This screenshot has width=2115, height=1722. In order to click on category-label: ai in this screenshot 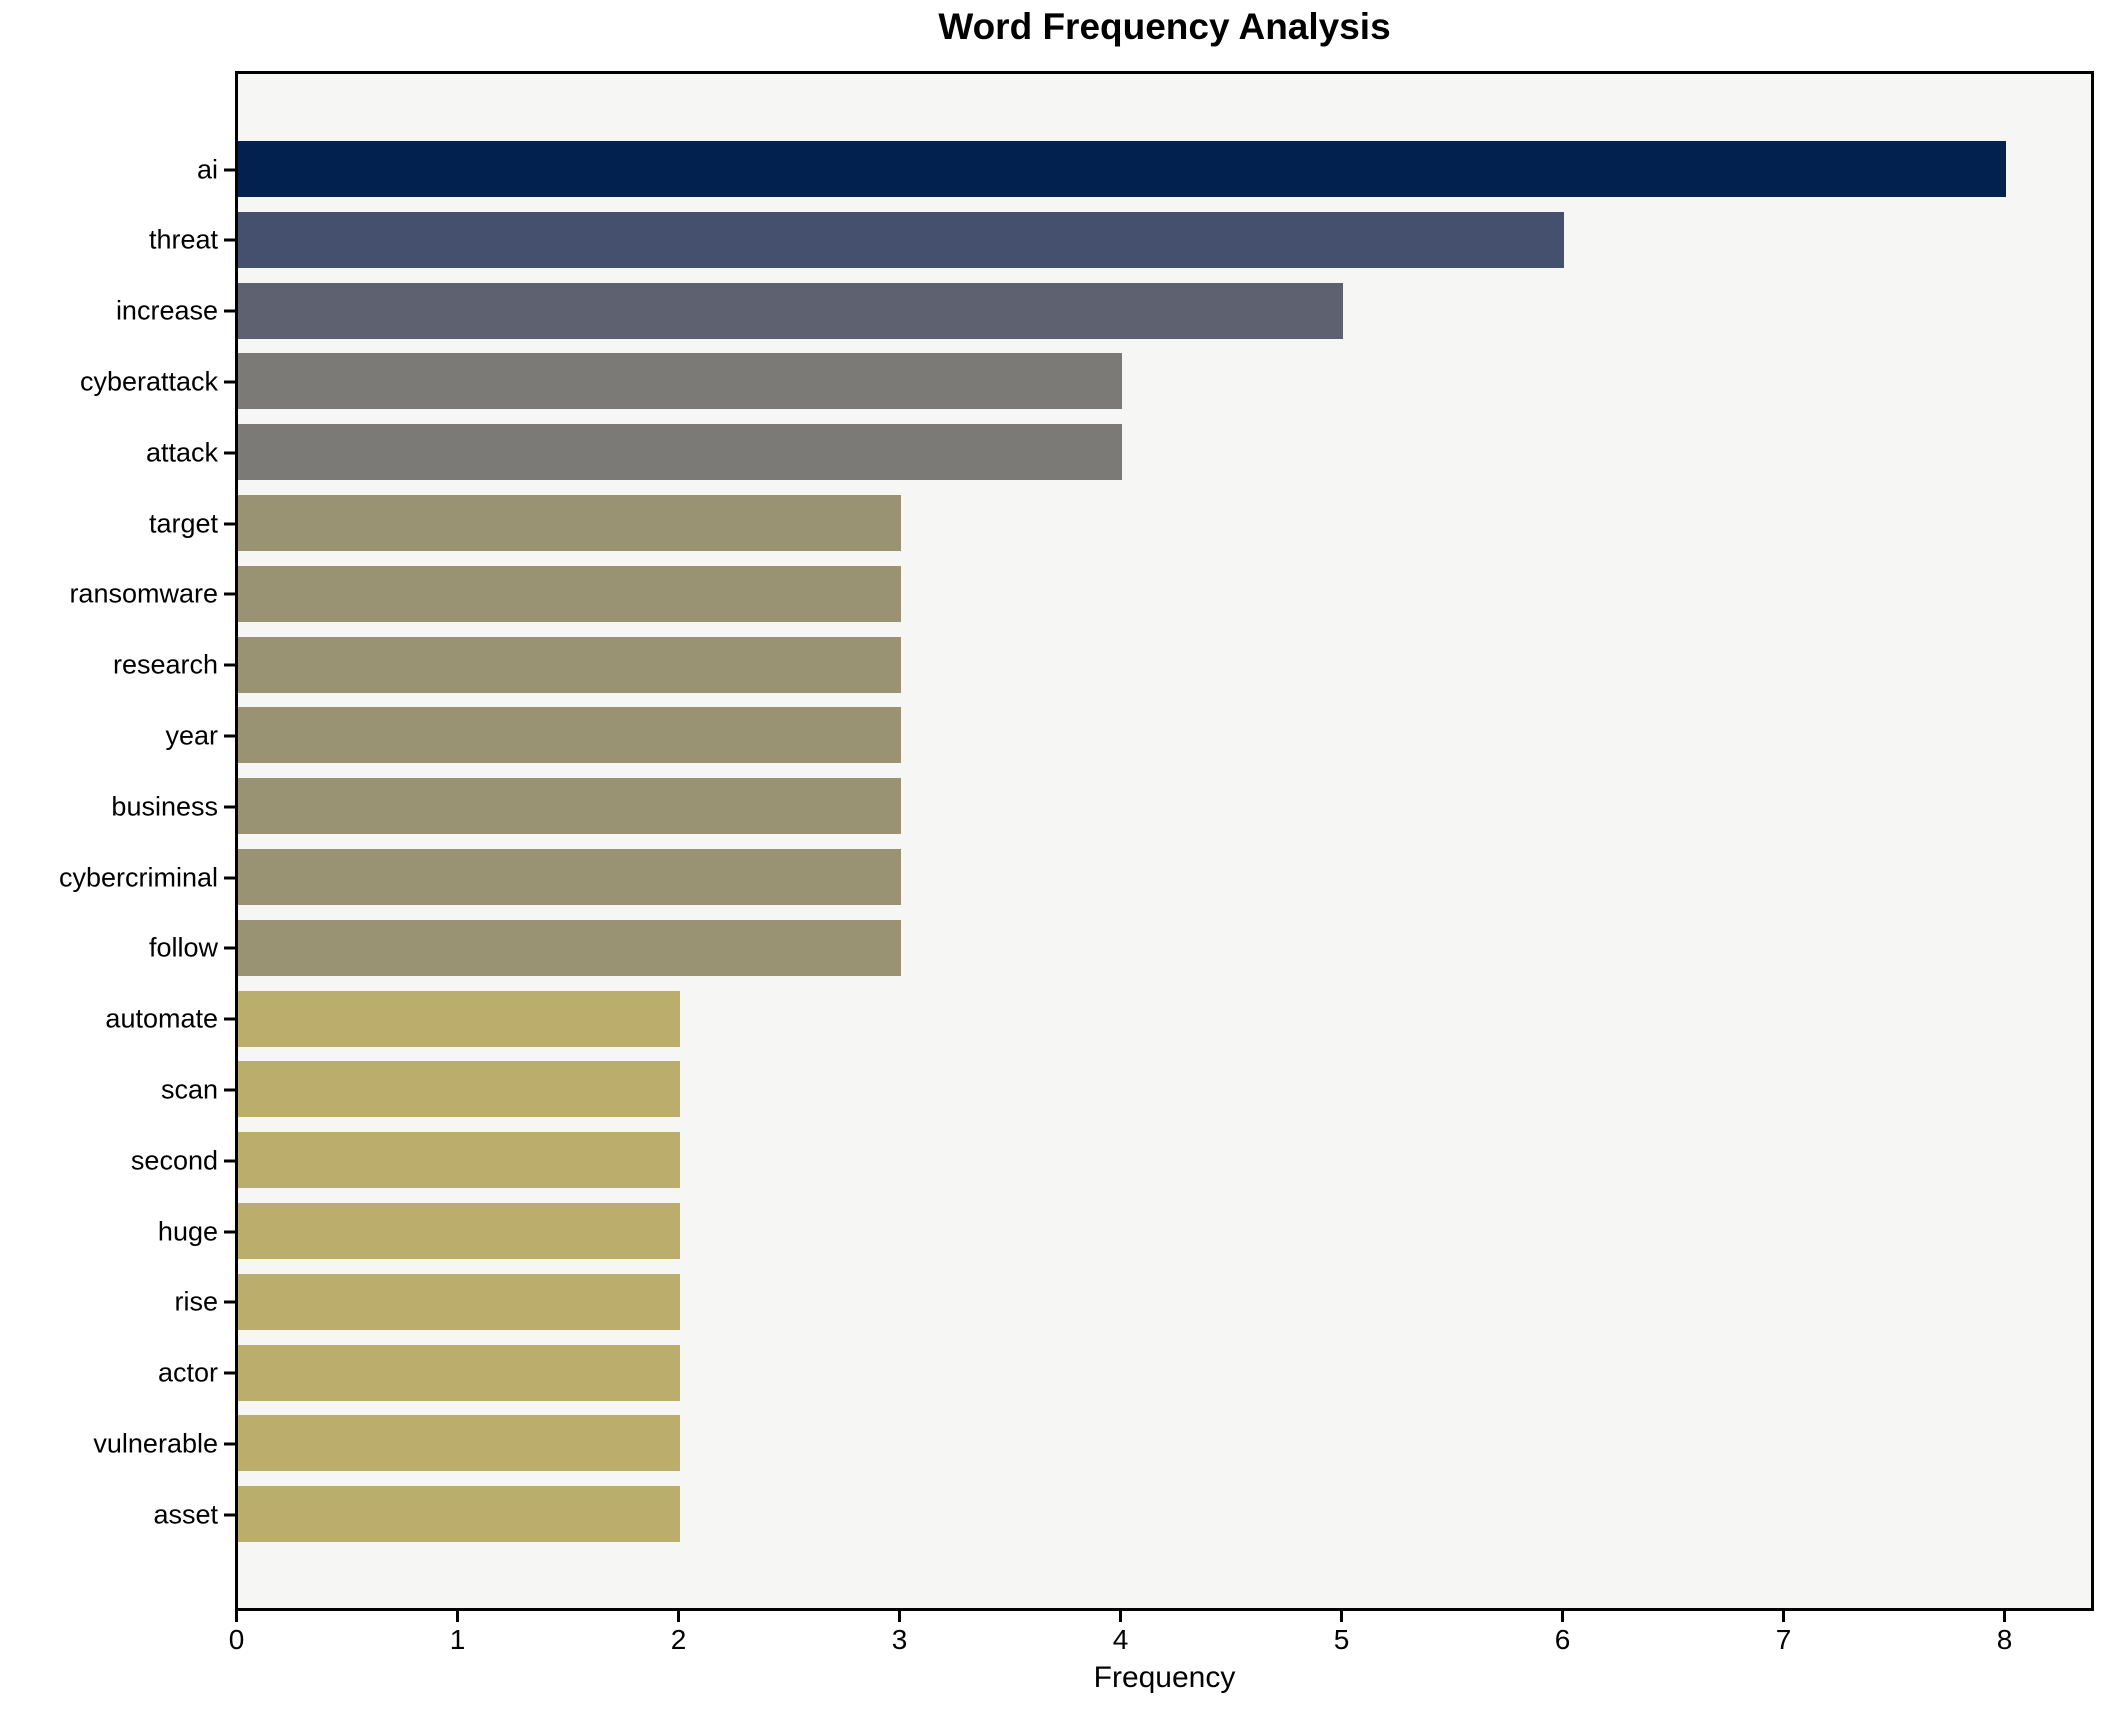, I will do `click(207, 169)`.